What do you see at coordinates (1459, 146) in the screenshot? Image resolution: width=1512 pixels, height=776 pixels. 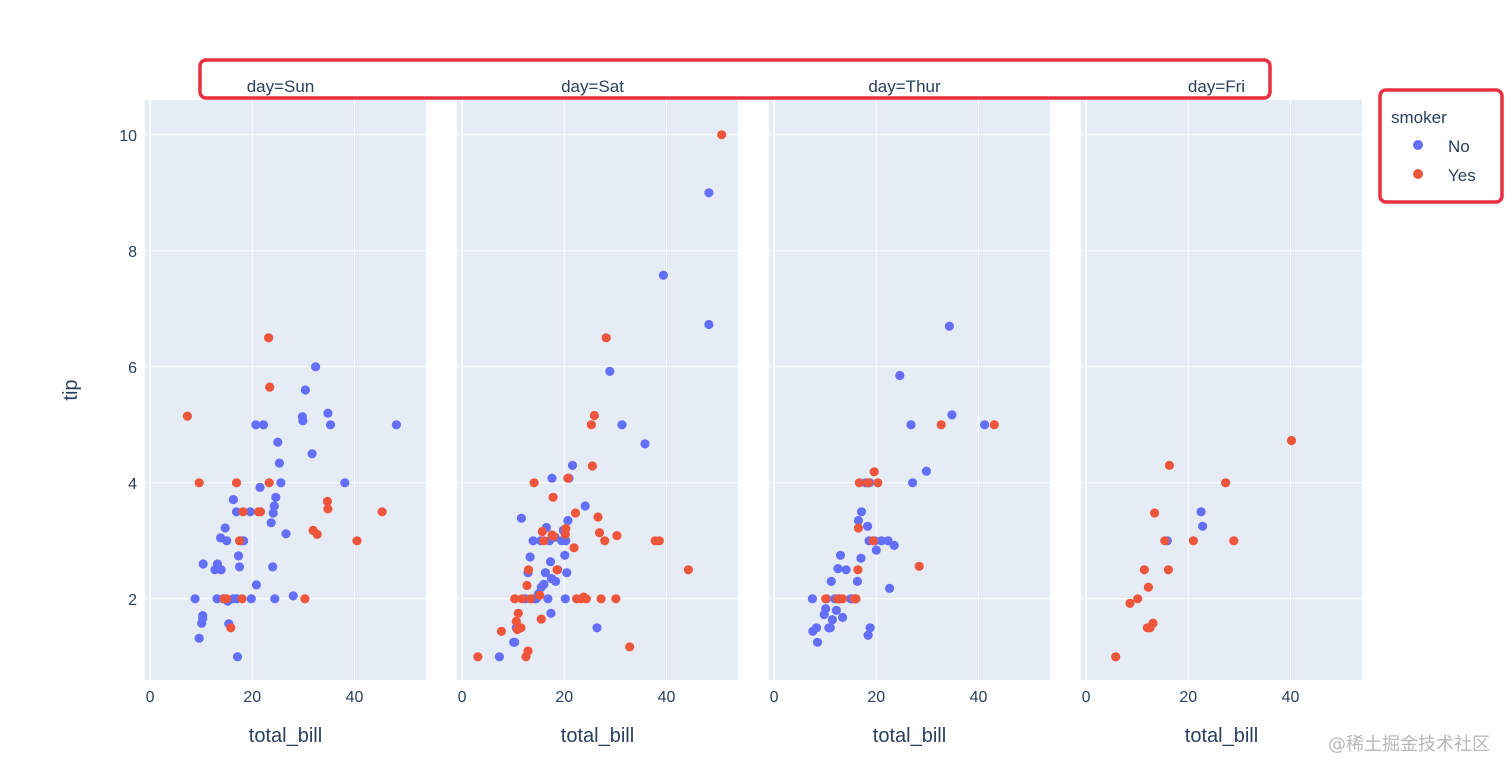 I see `legend-label-no: No` at bounding box center [1459, 146].